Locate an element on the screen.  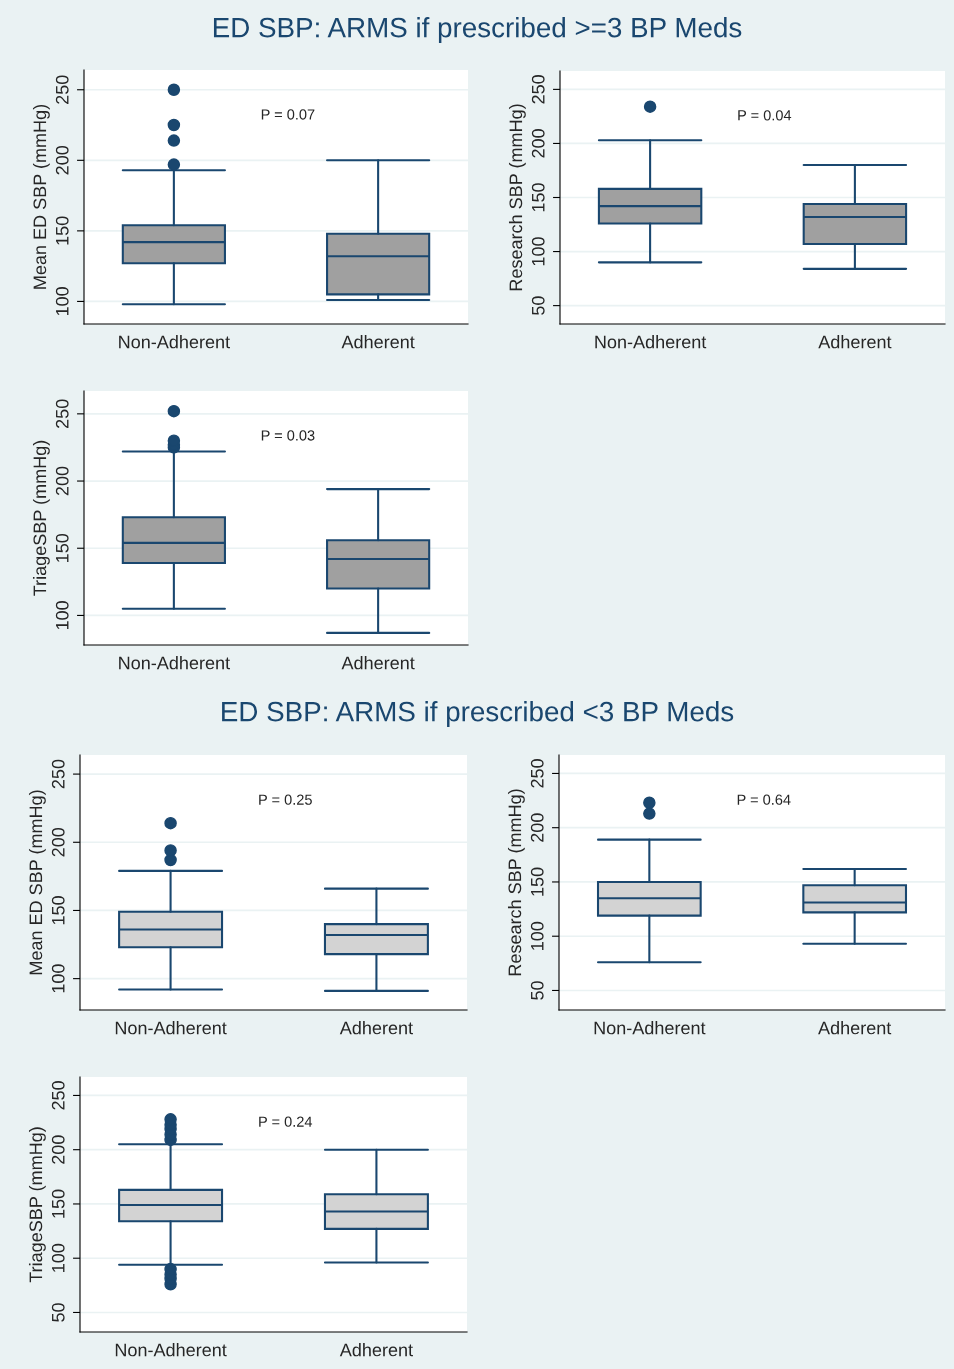
annotation: P = 0.04 is located at coordinates (765, 115).